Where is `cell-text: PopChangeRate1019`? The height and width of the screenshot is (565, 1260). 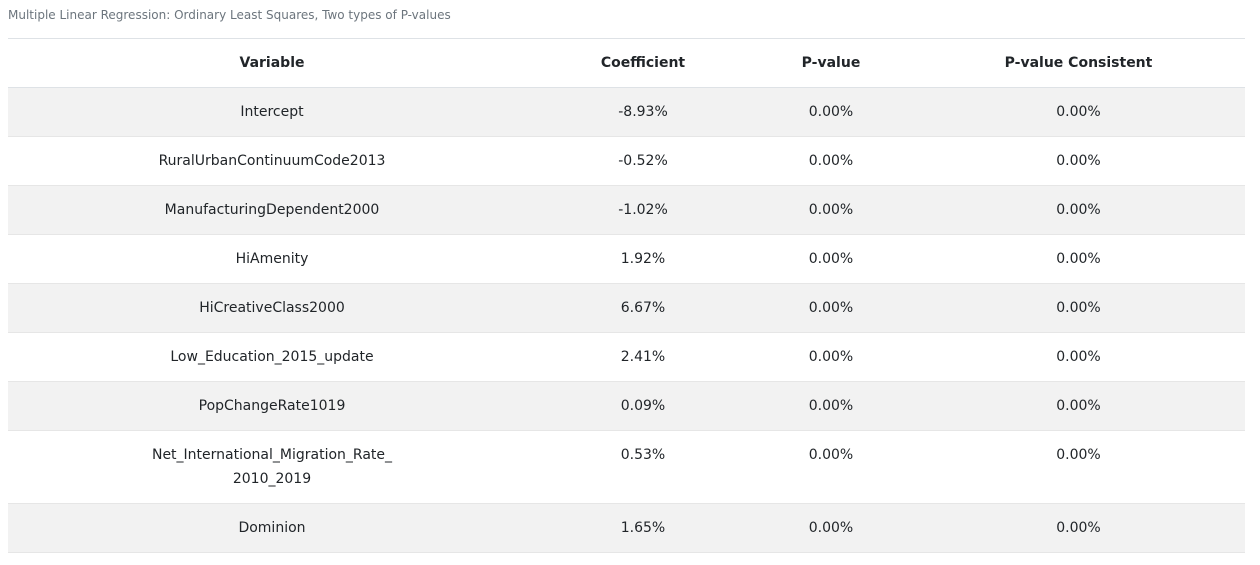 cell-text: PopChangeRate1019 is located at coordinates (272, 406).